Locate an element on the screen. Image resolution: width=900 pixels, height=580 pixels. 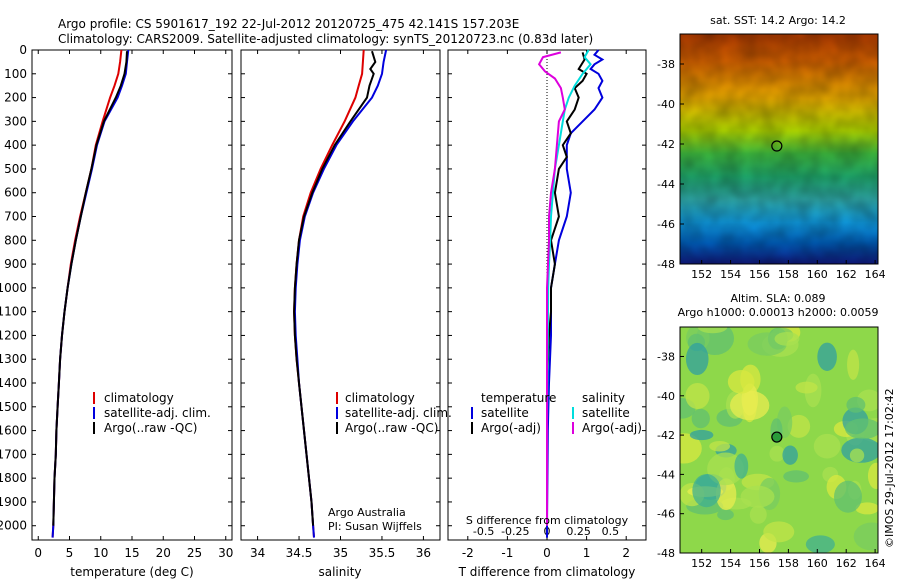
credit-annotation-line1: Argo Australia is located at coordinates (367, 512).